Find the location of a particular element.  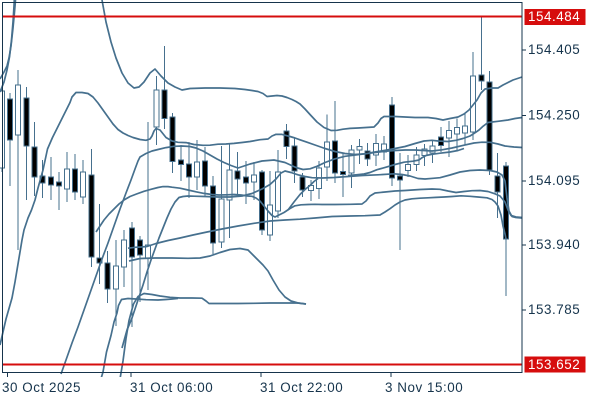

svg-text: 3 Nov 15:00 is located at coordinates (424, 387).